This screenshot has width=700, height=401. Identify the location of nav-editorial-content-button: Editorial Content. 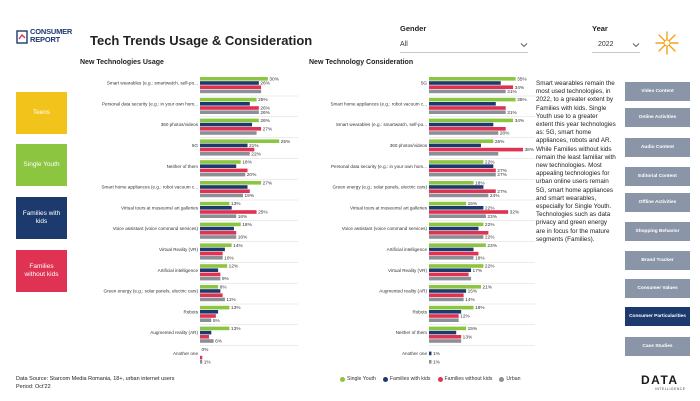
(657, 176).